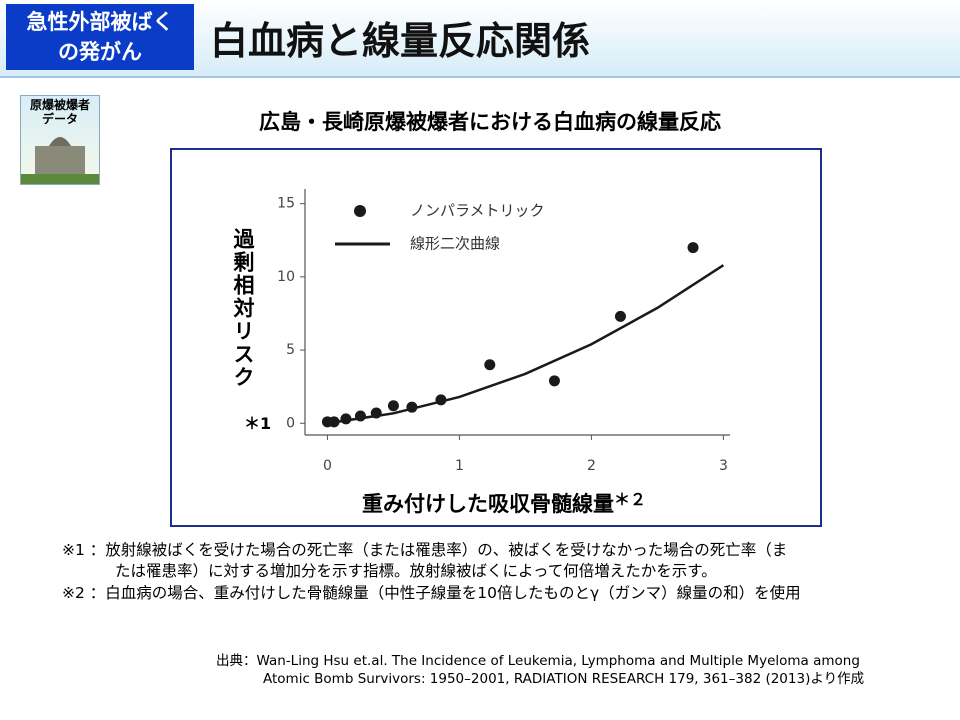 The width and height of the screenshot is (960, 720). What do you see at coordinates (477, 211) in the screenshot?
I see `legend-label: ノンパラメトリック` at bounding box center [477, 211].